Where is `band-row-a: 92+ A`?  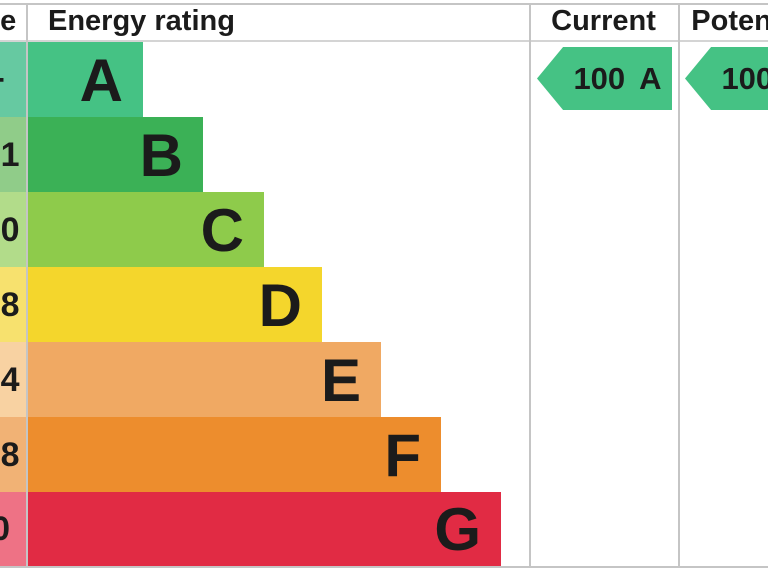 band-row-a: 92+ A is located at coordinates (71, 79).